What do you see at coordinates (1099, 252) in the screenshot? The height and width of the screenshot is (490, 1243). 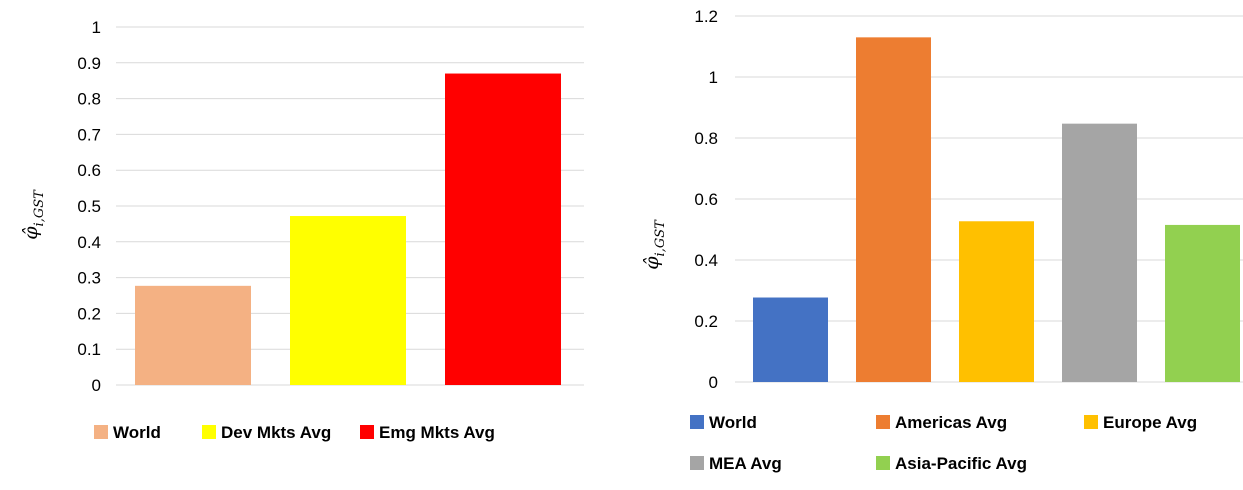 I see `bar-mea-avg` at bounding box center [1099, 252].